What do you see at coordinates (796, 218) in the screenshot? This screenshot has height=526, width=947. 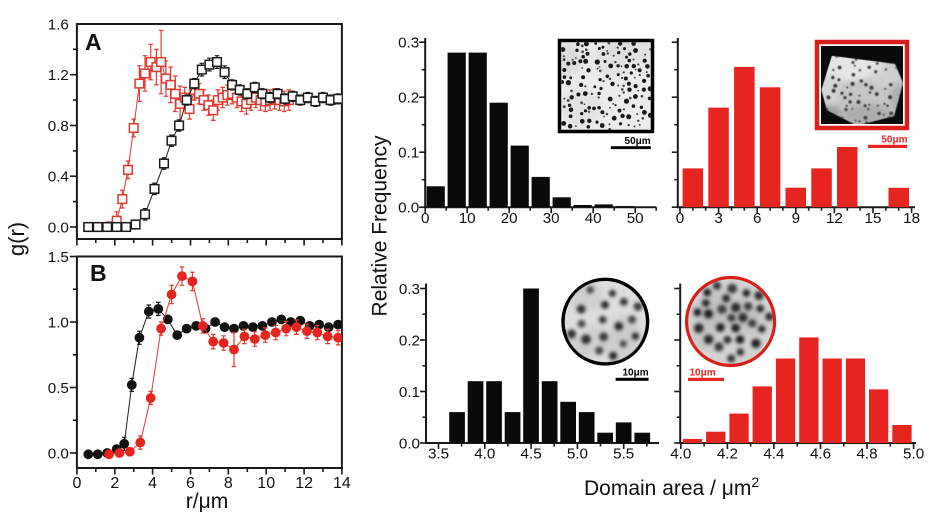 I see `svg-text: 9` at bounding box center [796, 218].